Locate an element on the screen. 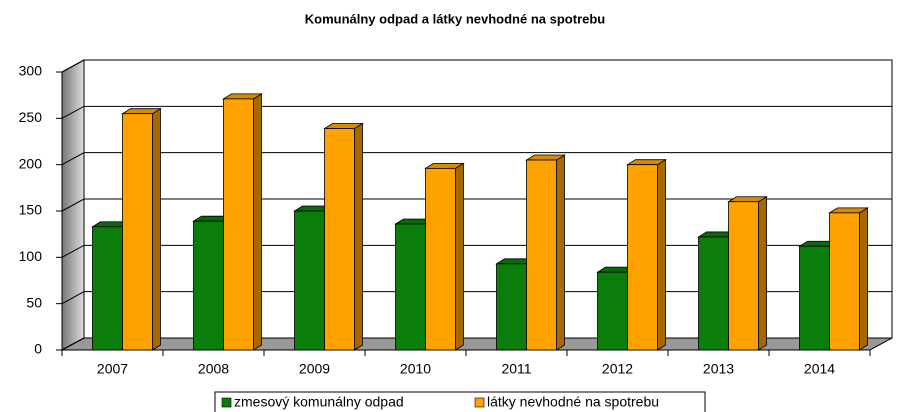 The height and width of the screenshot is (412, 897). y-tick-label: 300 is located at coordinates (31, 71).